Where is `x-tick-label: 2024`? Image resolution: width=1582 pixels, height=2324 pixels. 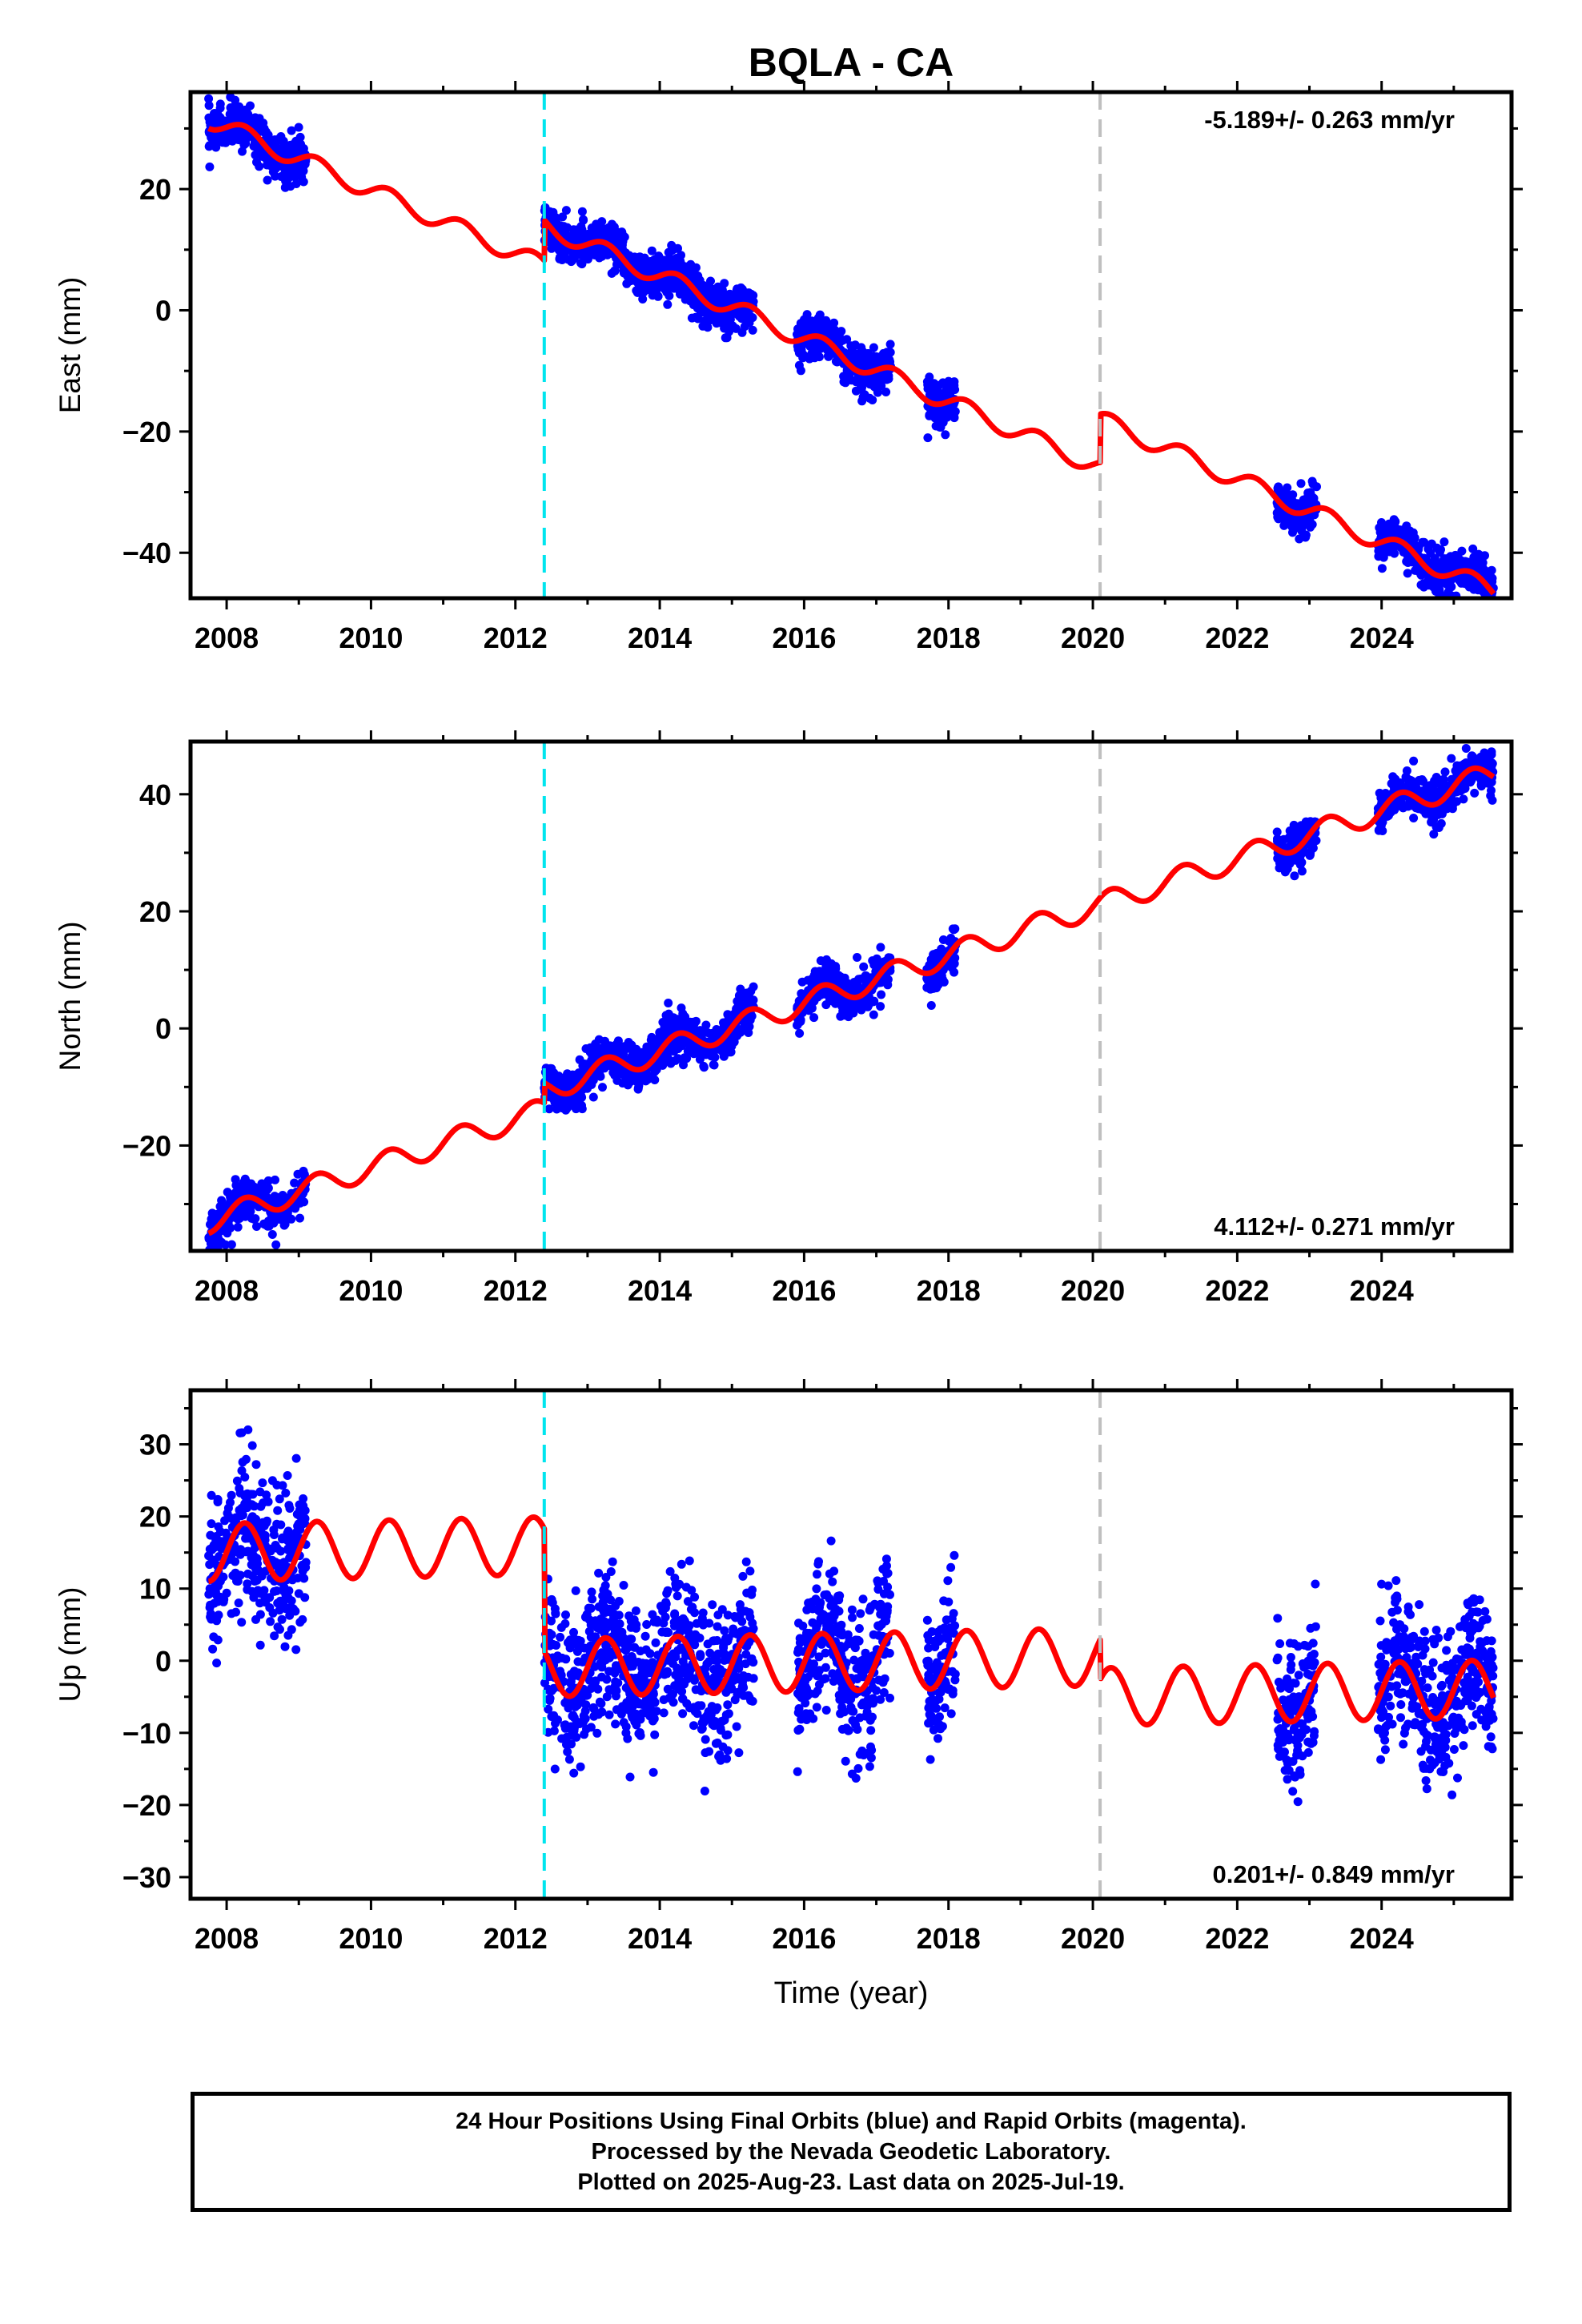 x-tick-label: 2024 is located at coordinates (1382, 1290).